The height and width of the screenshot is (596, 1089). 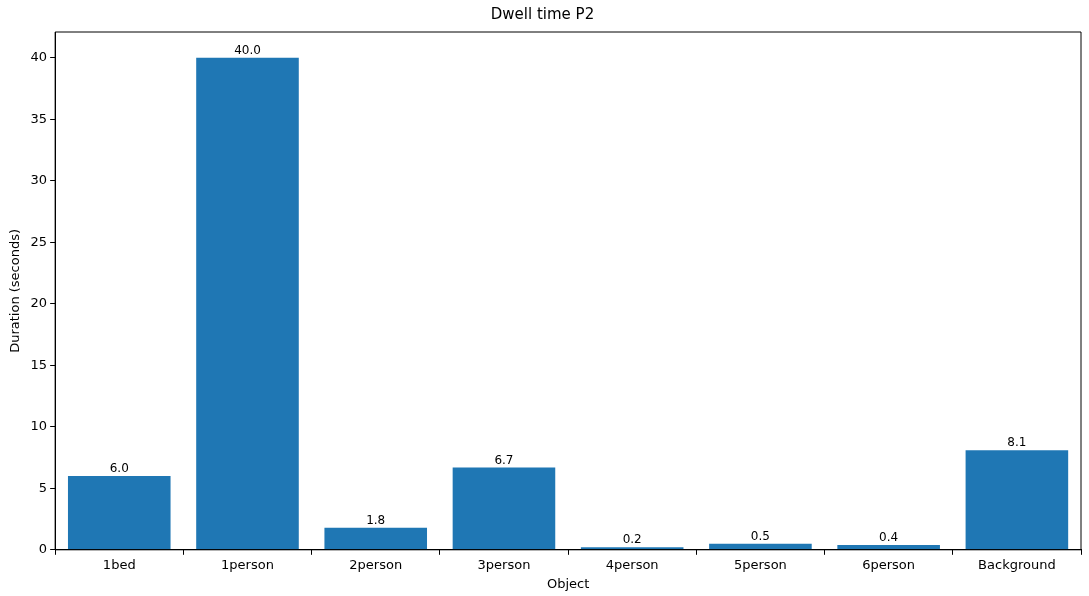 I want to click on data-label: 0.5, so click(x=760, y=535).